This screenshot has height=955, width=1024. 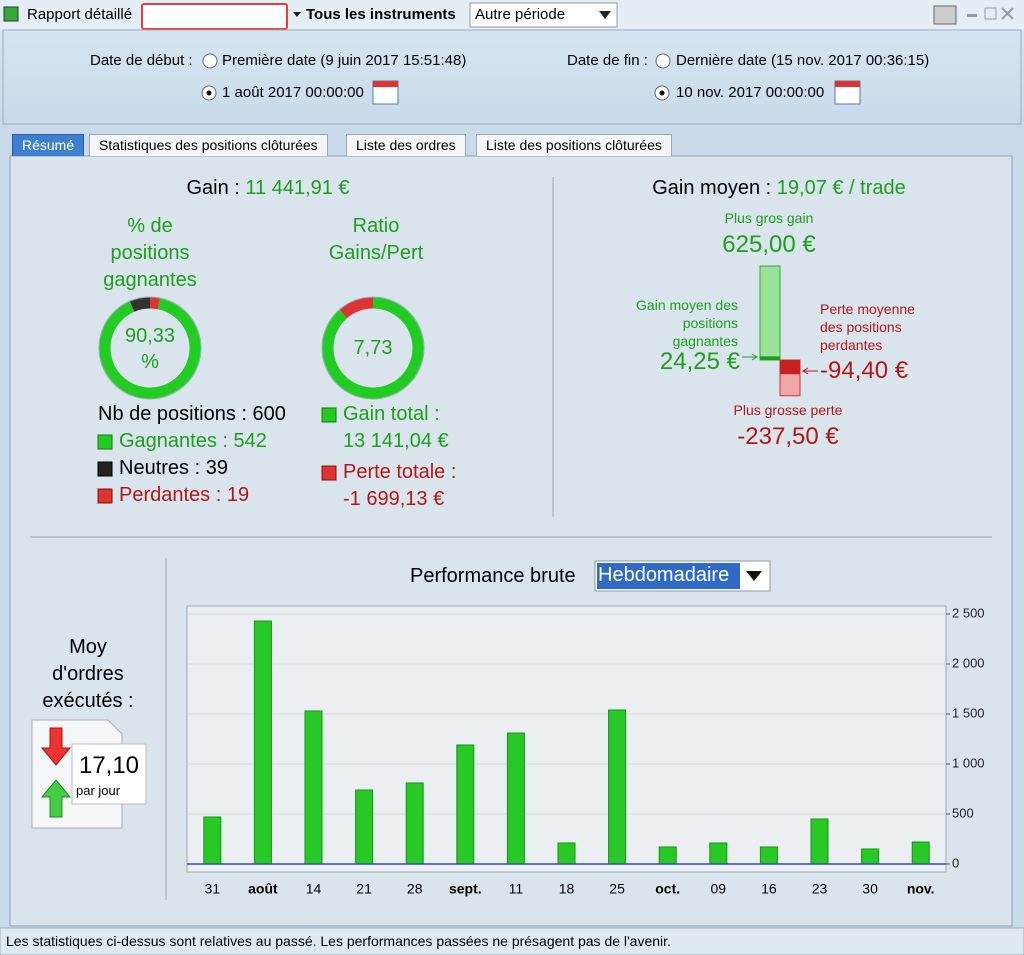 I want to click on win-rate: 90,33 %, so click(x=150, y=349).